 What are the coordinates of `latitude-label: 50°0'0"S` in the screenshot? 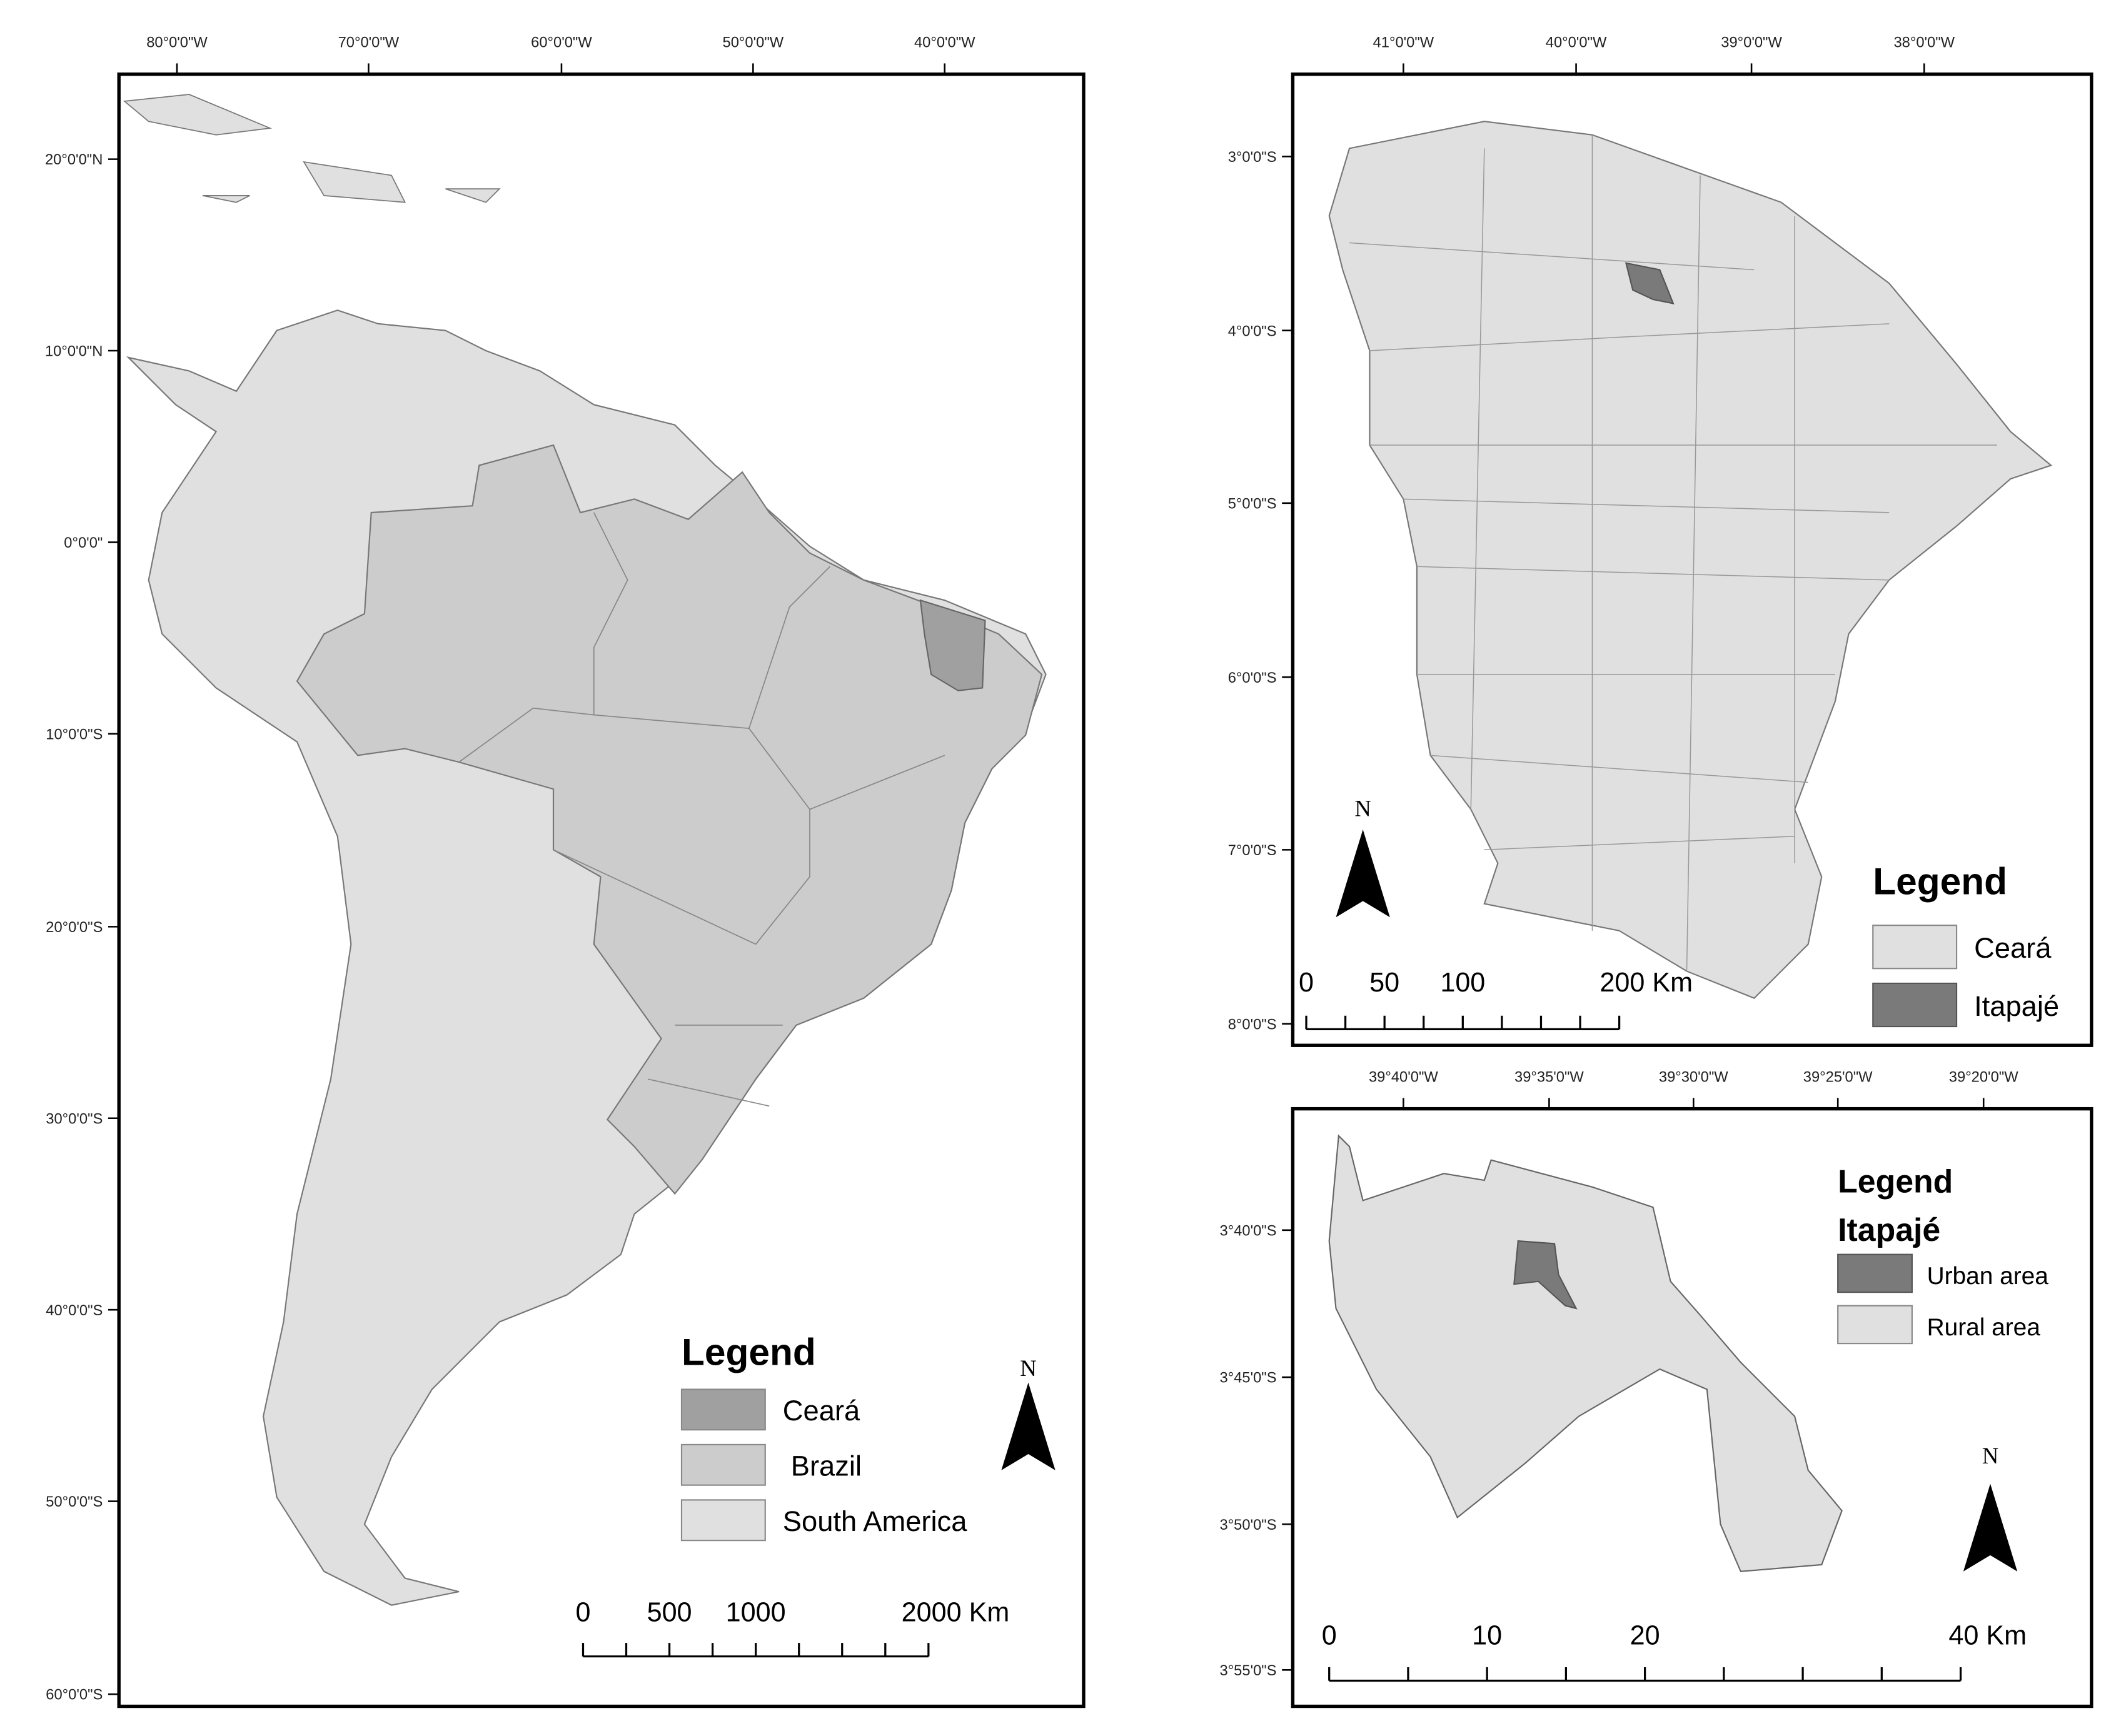 It's located at (74, 1502).